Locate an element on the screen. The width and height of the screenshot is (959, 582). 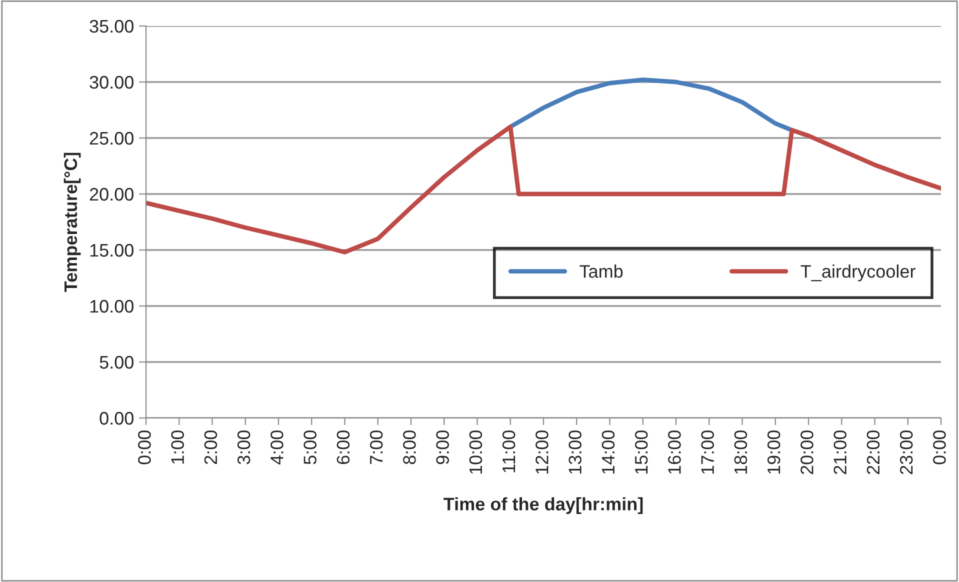
x-tick-label: 15:00 is located at coordinates (641, 452).